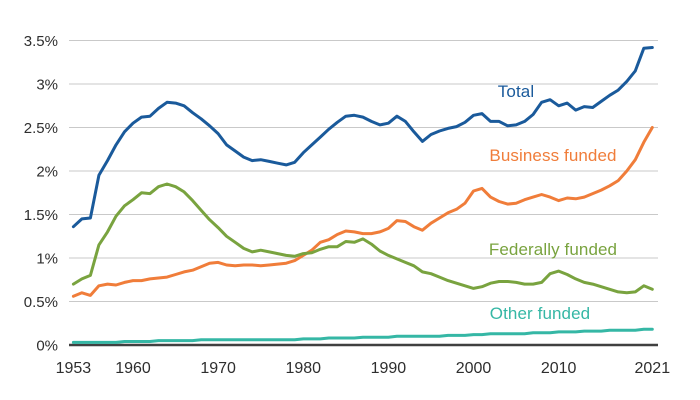 The width and height of the screenshot is (700, 400). What do you see at coordinates (303, 368) in the screenshot?
I see `x-tick-label: 1980` at bounding box center [303, 368].